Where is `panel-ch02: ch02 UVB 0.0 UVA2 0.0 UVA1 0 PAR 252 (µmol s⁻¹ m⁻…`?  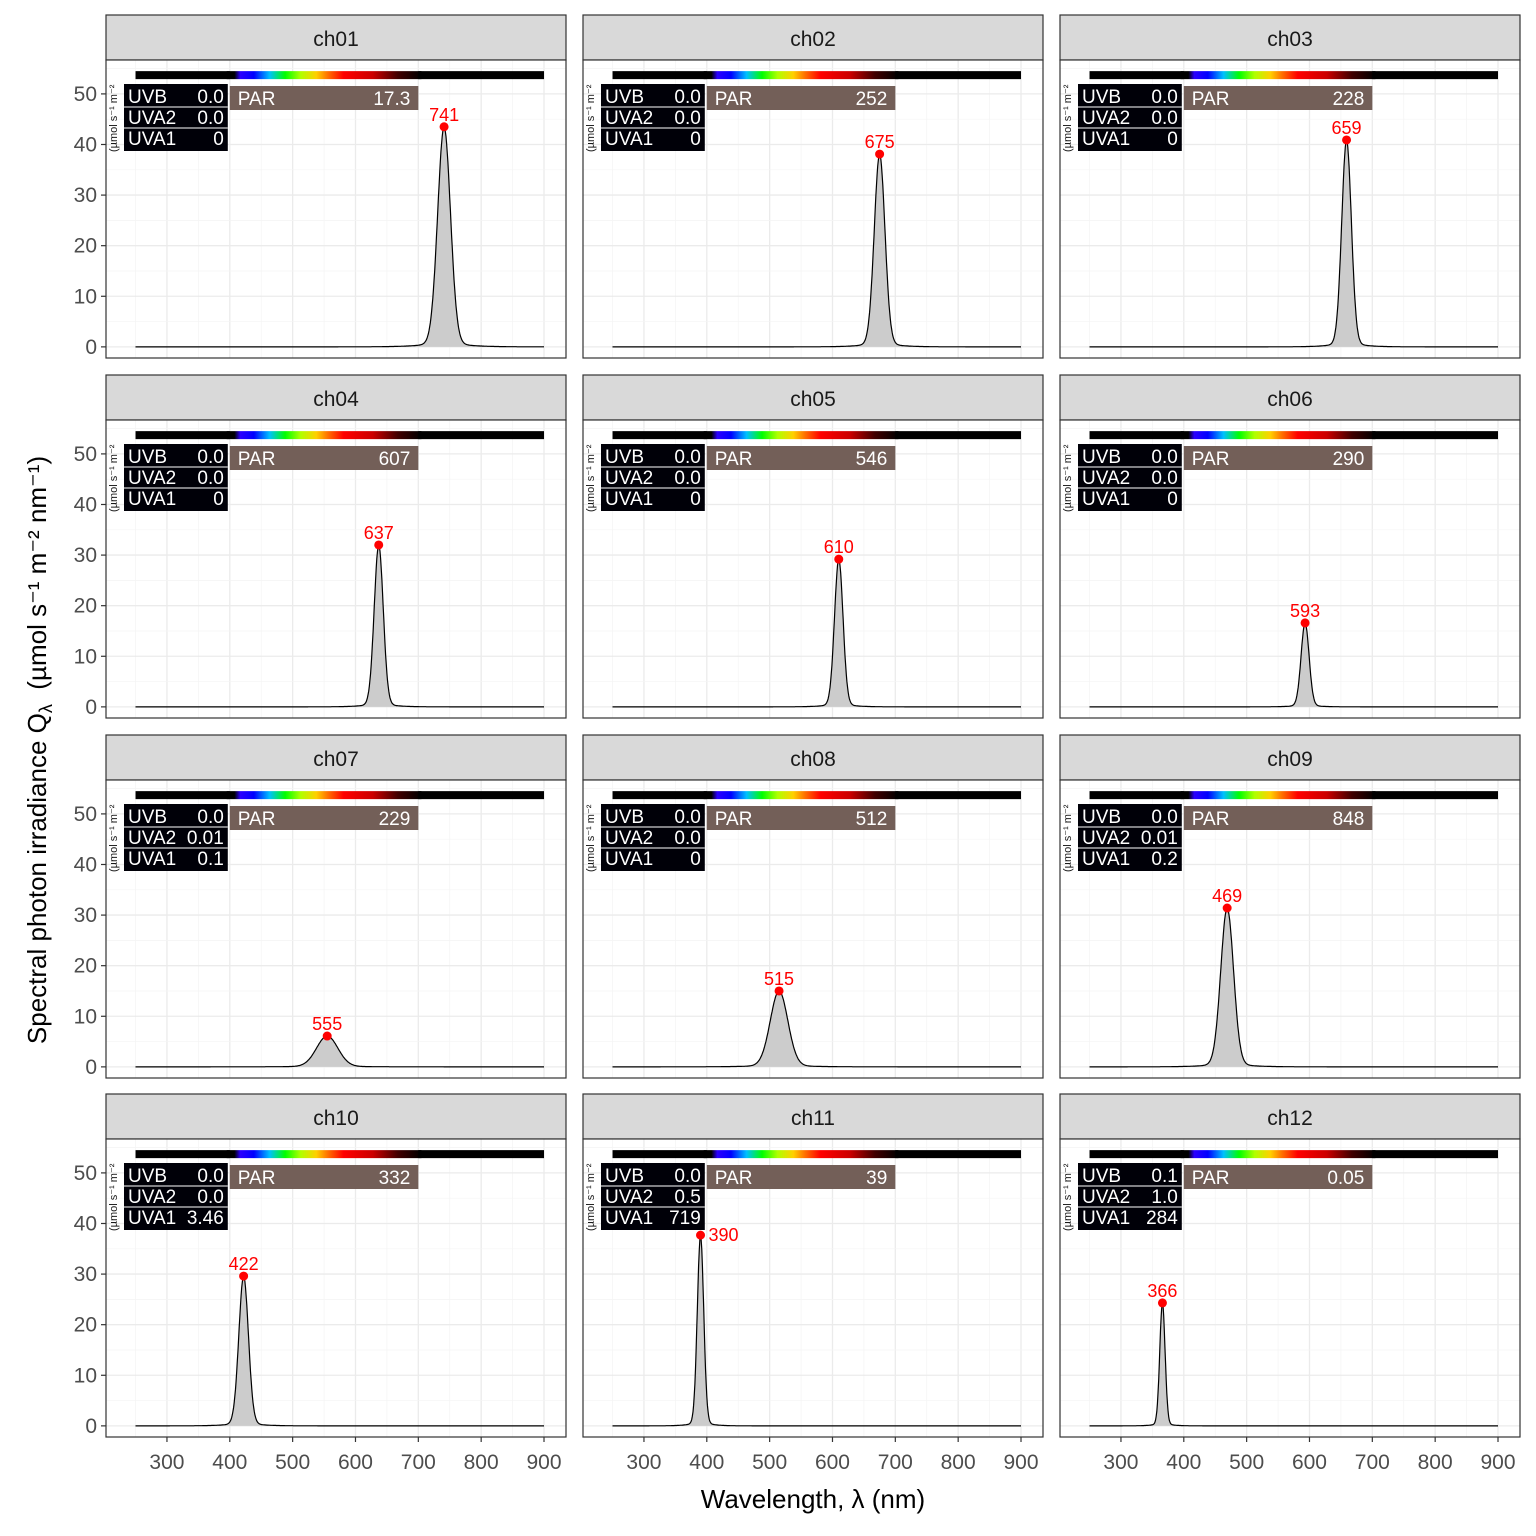
panel-ch02: ch02 UVB 0.0 UVA2 0.0 UVA1 0 PAR 252 (µmol s⁻¹ m⁻… is located at coordinates (813, 186).